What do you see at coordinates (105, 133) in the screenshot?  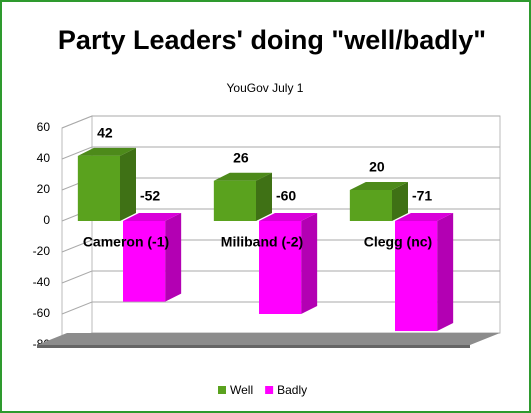 I see `data-label: 42` at bounding box center [105, 133].